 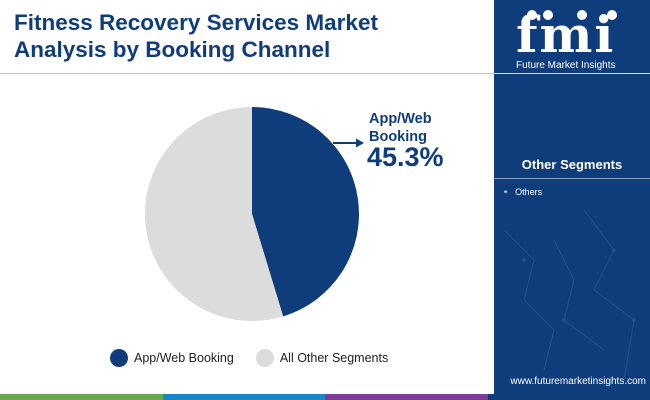 What do you see at coordinates (406, 397) in the screenshot?
I see `bottom-bar-purple` at bounding box center [406, 397].